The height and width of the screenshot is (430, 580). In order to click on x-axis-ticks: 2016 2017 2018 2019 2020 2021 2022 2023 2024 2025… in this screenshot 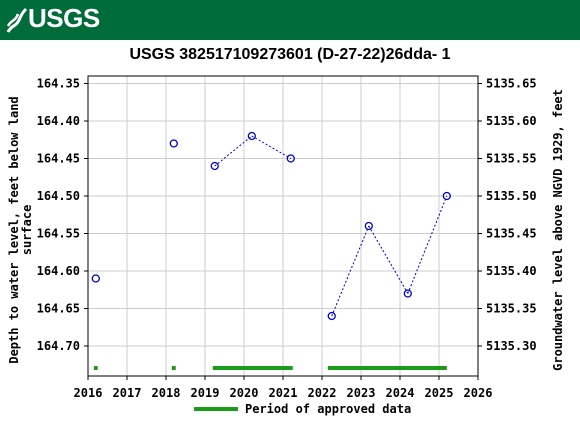, I will do `click(283, 388)`.